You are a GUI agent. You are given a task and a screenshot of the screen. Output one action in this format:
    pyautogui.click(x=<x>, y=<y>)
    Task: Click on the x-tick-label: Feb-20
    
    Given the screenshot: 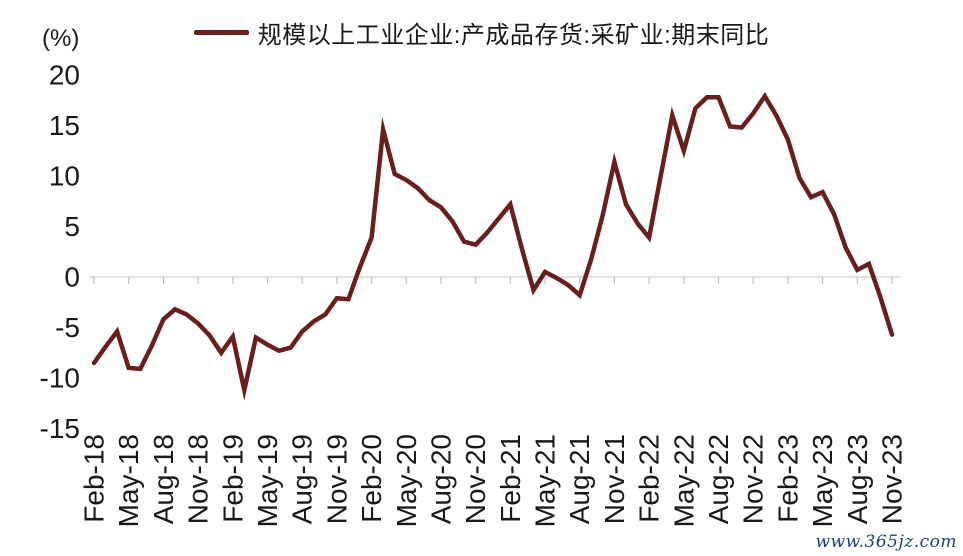 What is the action you would take?
    pyautogui.click(x=371, y=478)
    